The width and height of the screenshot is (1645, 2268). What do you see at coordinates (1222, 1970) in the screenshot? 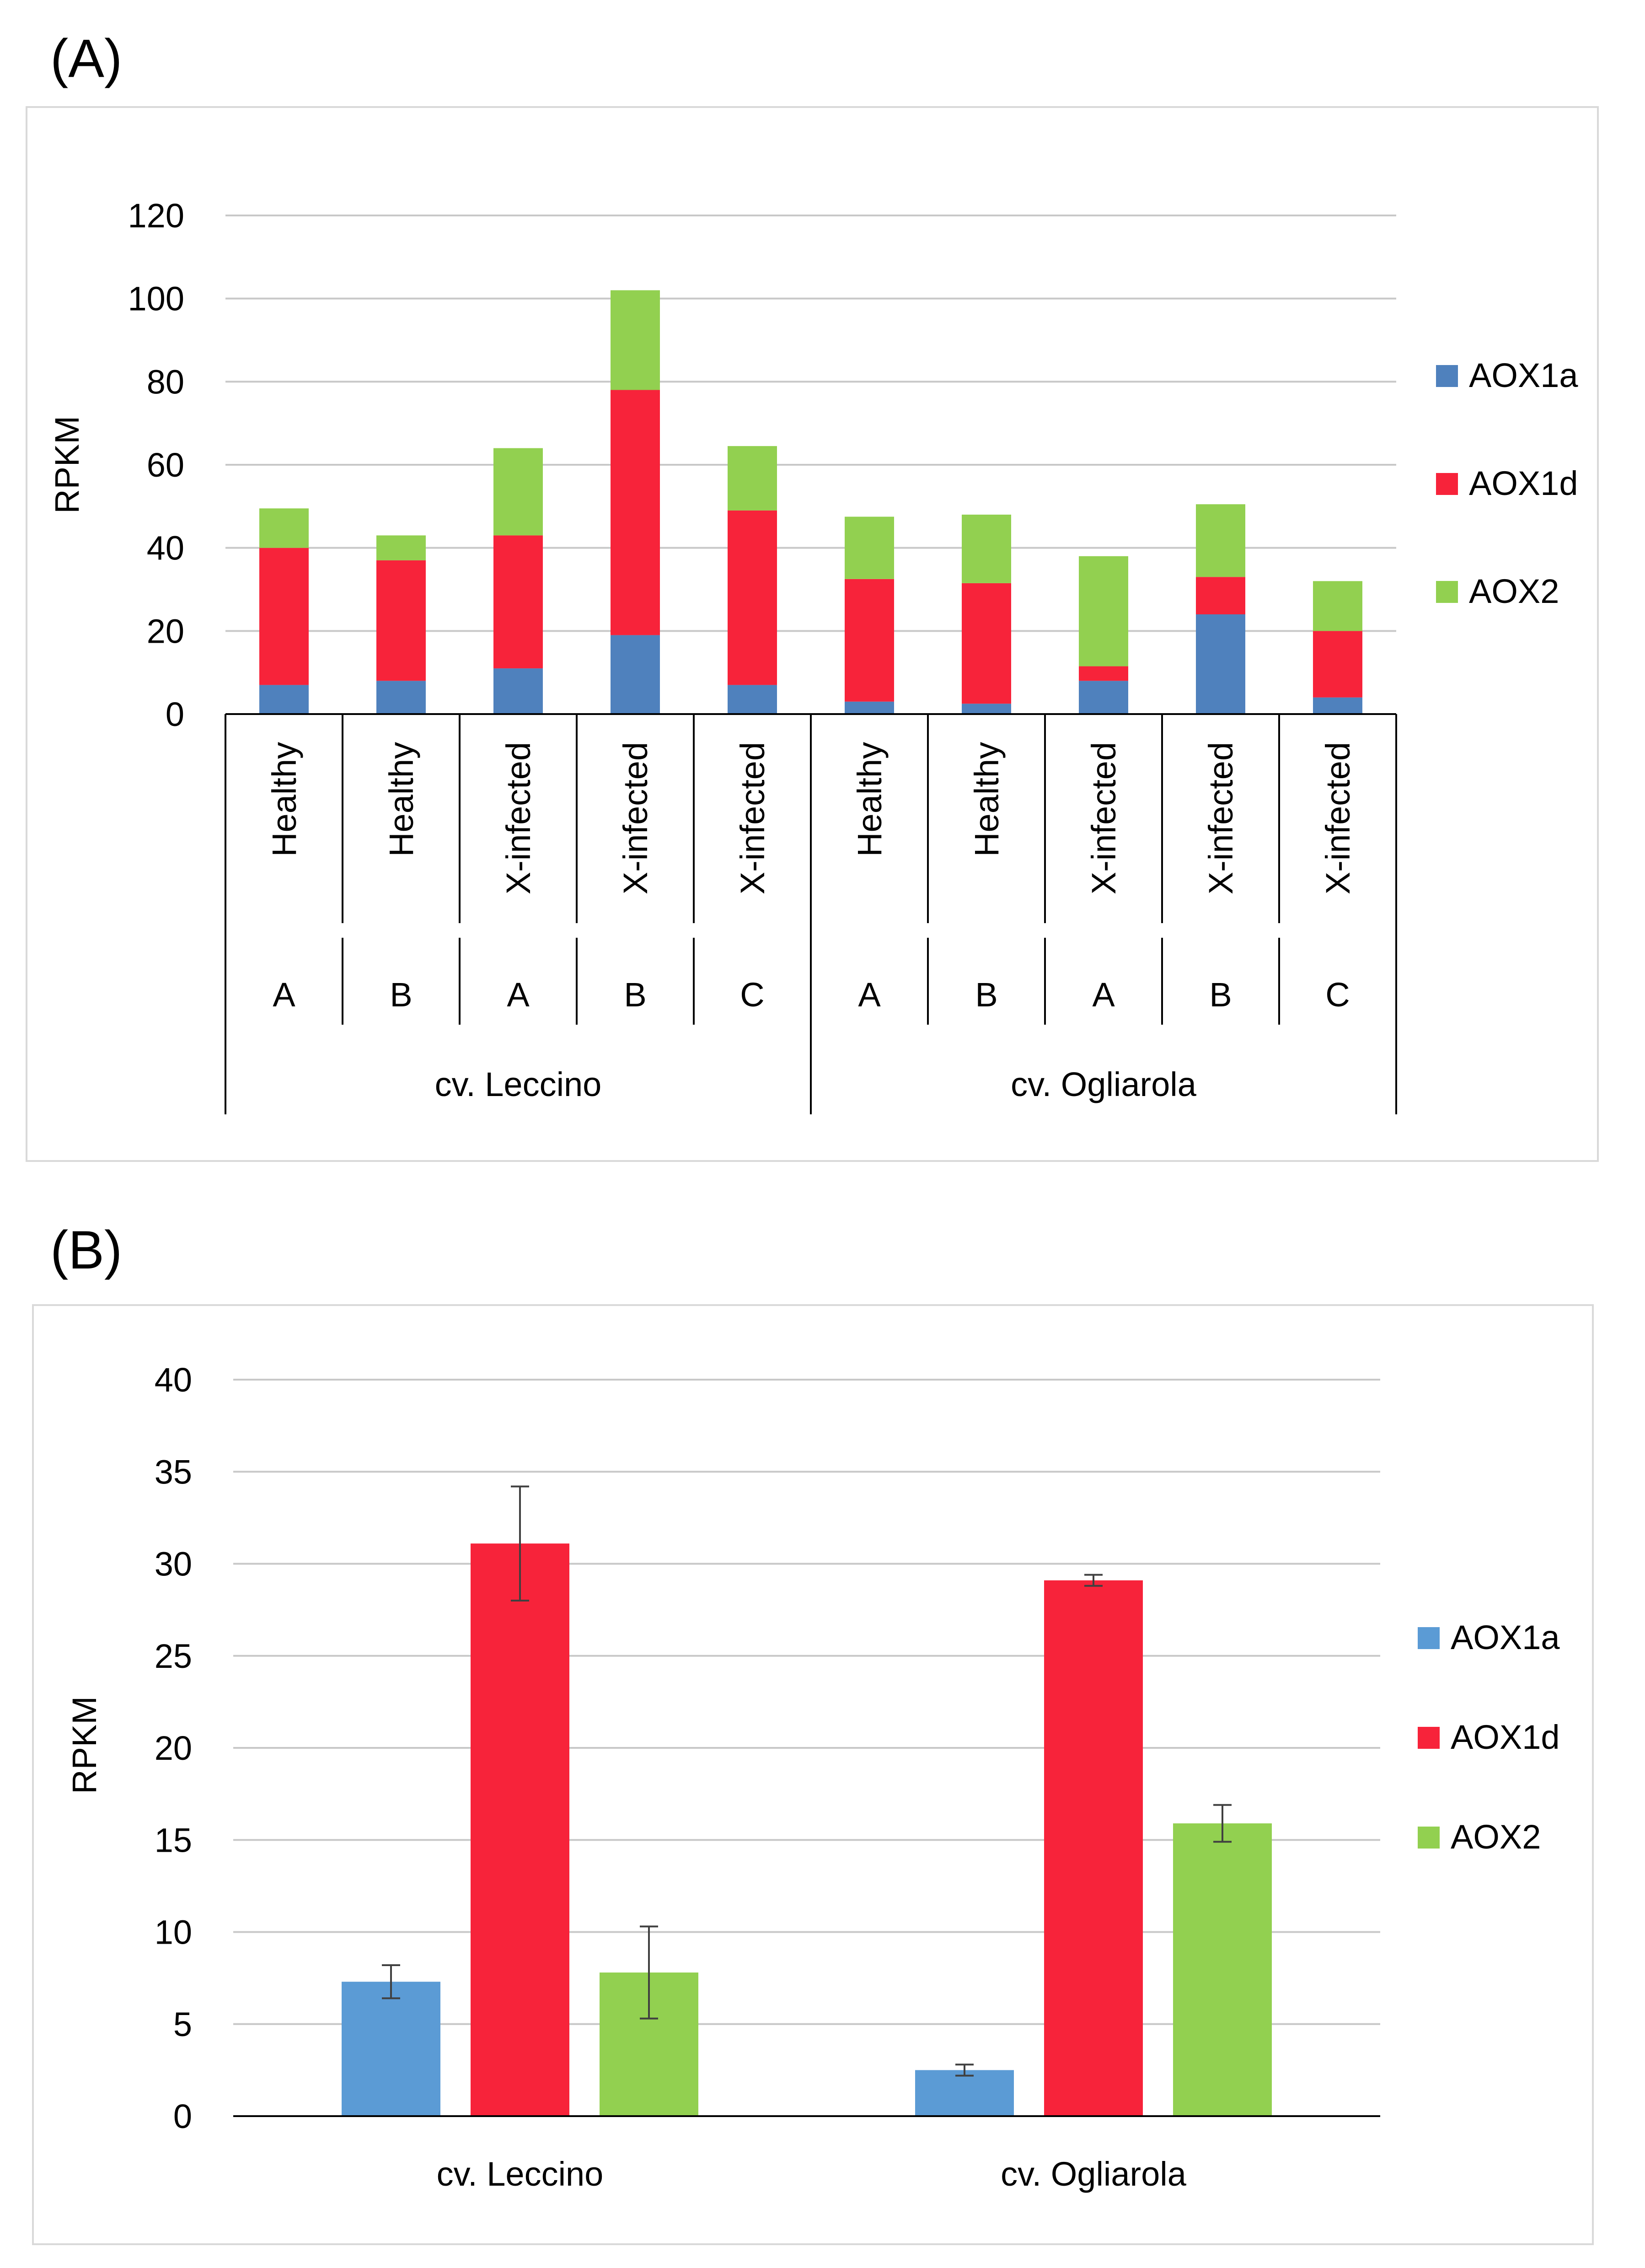
I see `bar-aox2` at bounding box center [1222, 1970].